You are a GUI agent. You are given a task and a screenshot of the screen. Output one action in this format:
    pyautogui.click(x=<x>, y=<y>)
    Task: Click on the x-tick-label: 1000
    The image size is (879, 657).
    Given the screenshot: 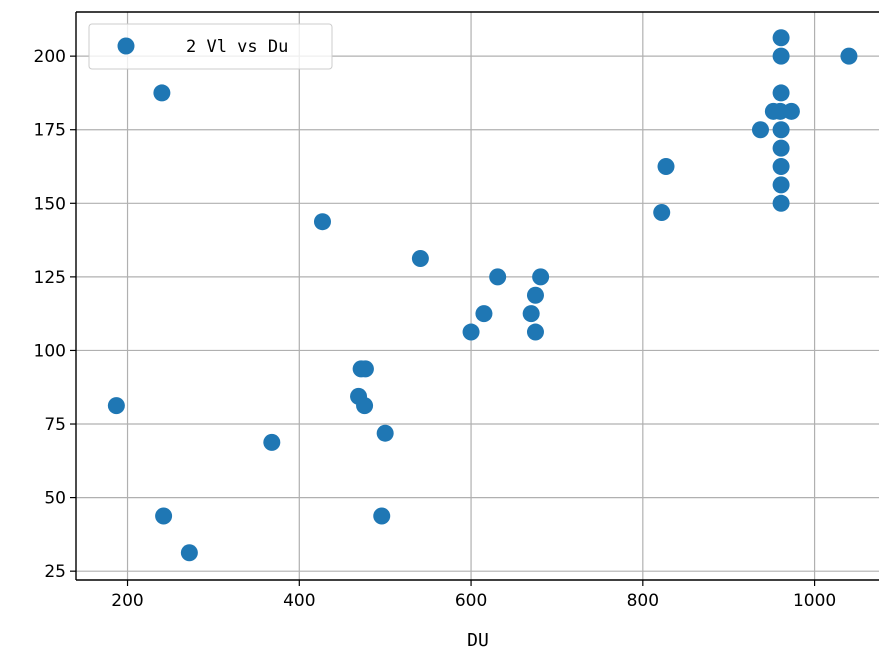 What is the action you would take?
    pyautogui.click(x=814, y=601)
    